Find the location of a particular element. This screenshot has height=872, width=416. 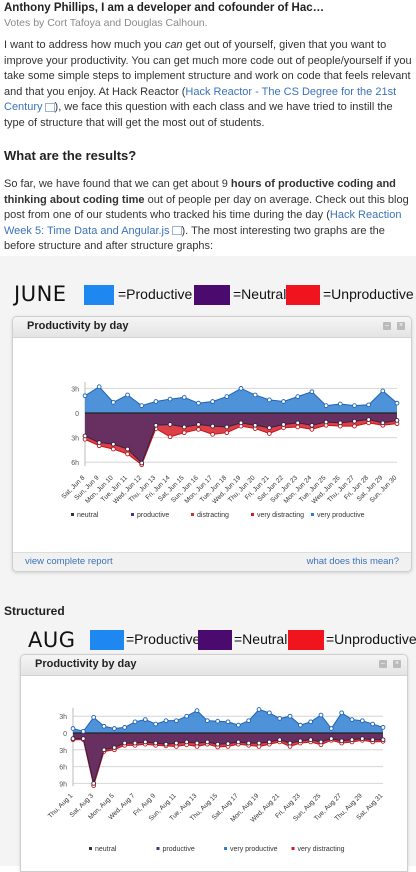

legend-neutral-label: =Neutral is located at coordinates (261, 639).